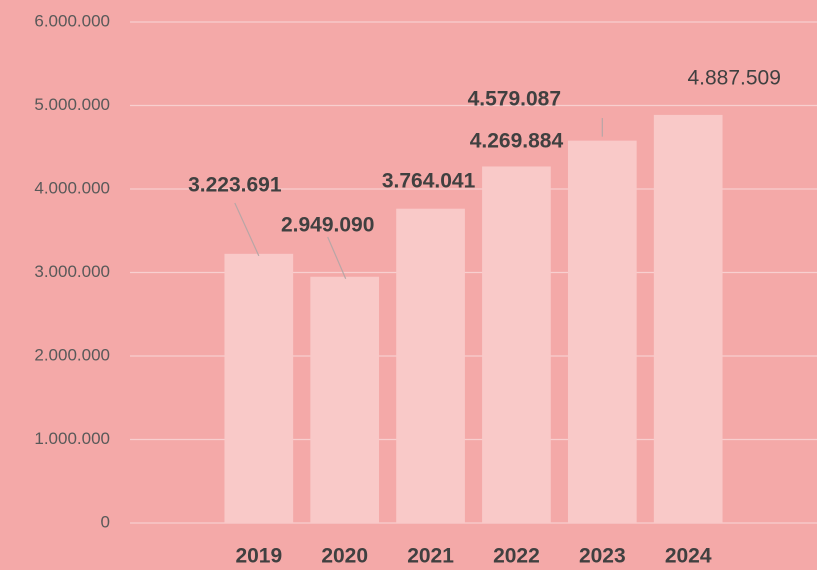  Describe the element at coordinates (258, 556) in the screenshot. I see `x-tick-label: 2019` at that location.